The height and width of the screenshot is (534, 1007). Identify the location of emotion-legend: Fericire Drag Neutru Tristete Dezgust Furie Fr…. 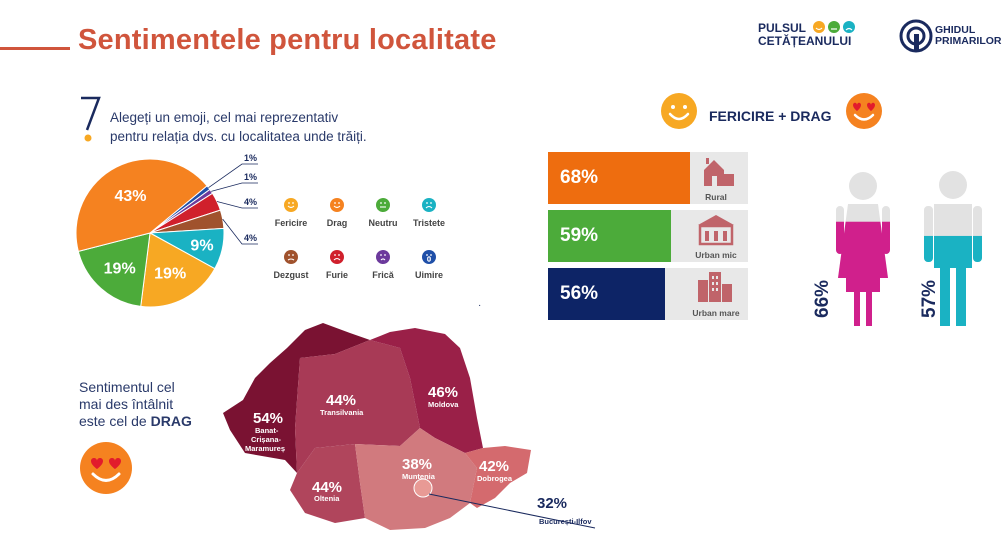
(374, 243).